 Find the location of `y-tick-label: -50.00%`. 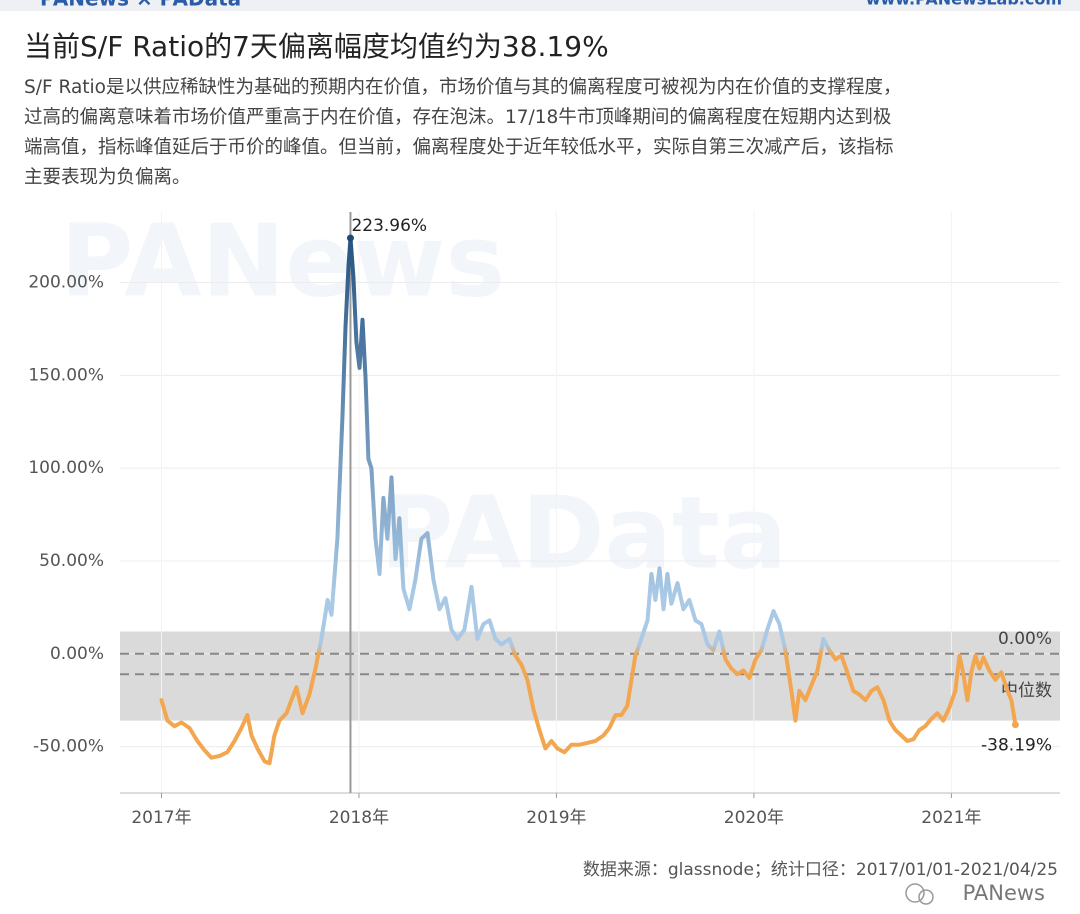

y-tick-label: -50.00% is located at coordinates (68, 747).